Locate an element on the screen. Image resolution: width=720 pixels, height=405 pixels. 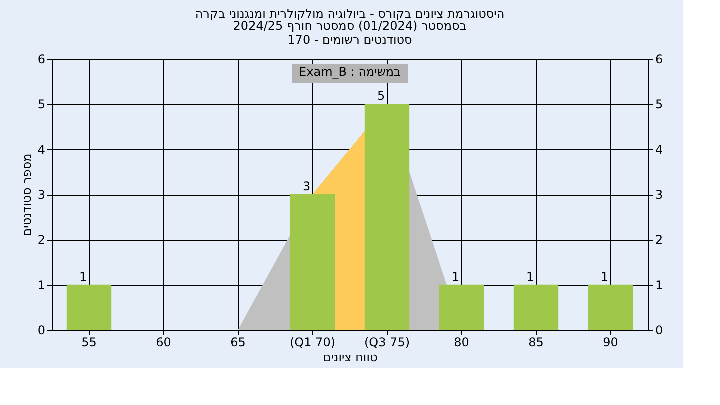
y-tick-label: 2 is located at coordinates (42, 240).